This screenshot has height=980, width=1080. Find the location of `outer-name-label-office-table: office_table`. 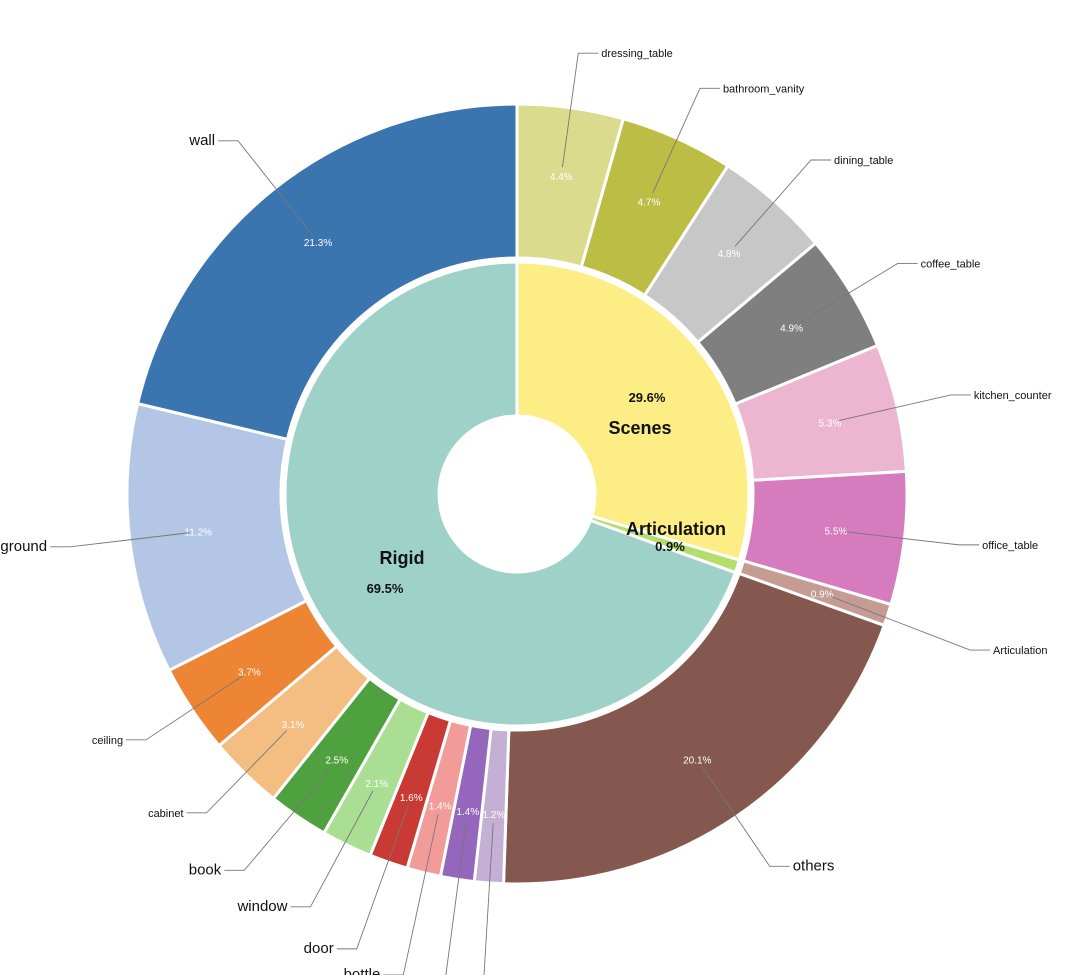

outer-name-label-office-table: office_table is located at coordinates (1010, 546).